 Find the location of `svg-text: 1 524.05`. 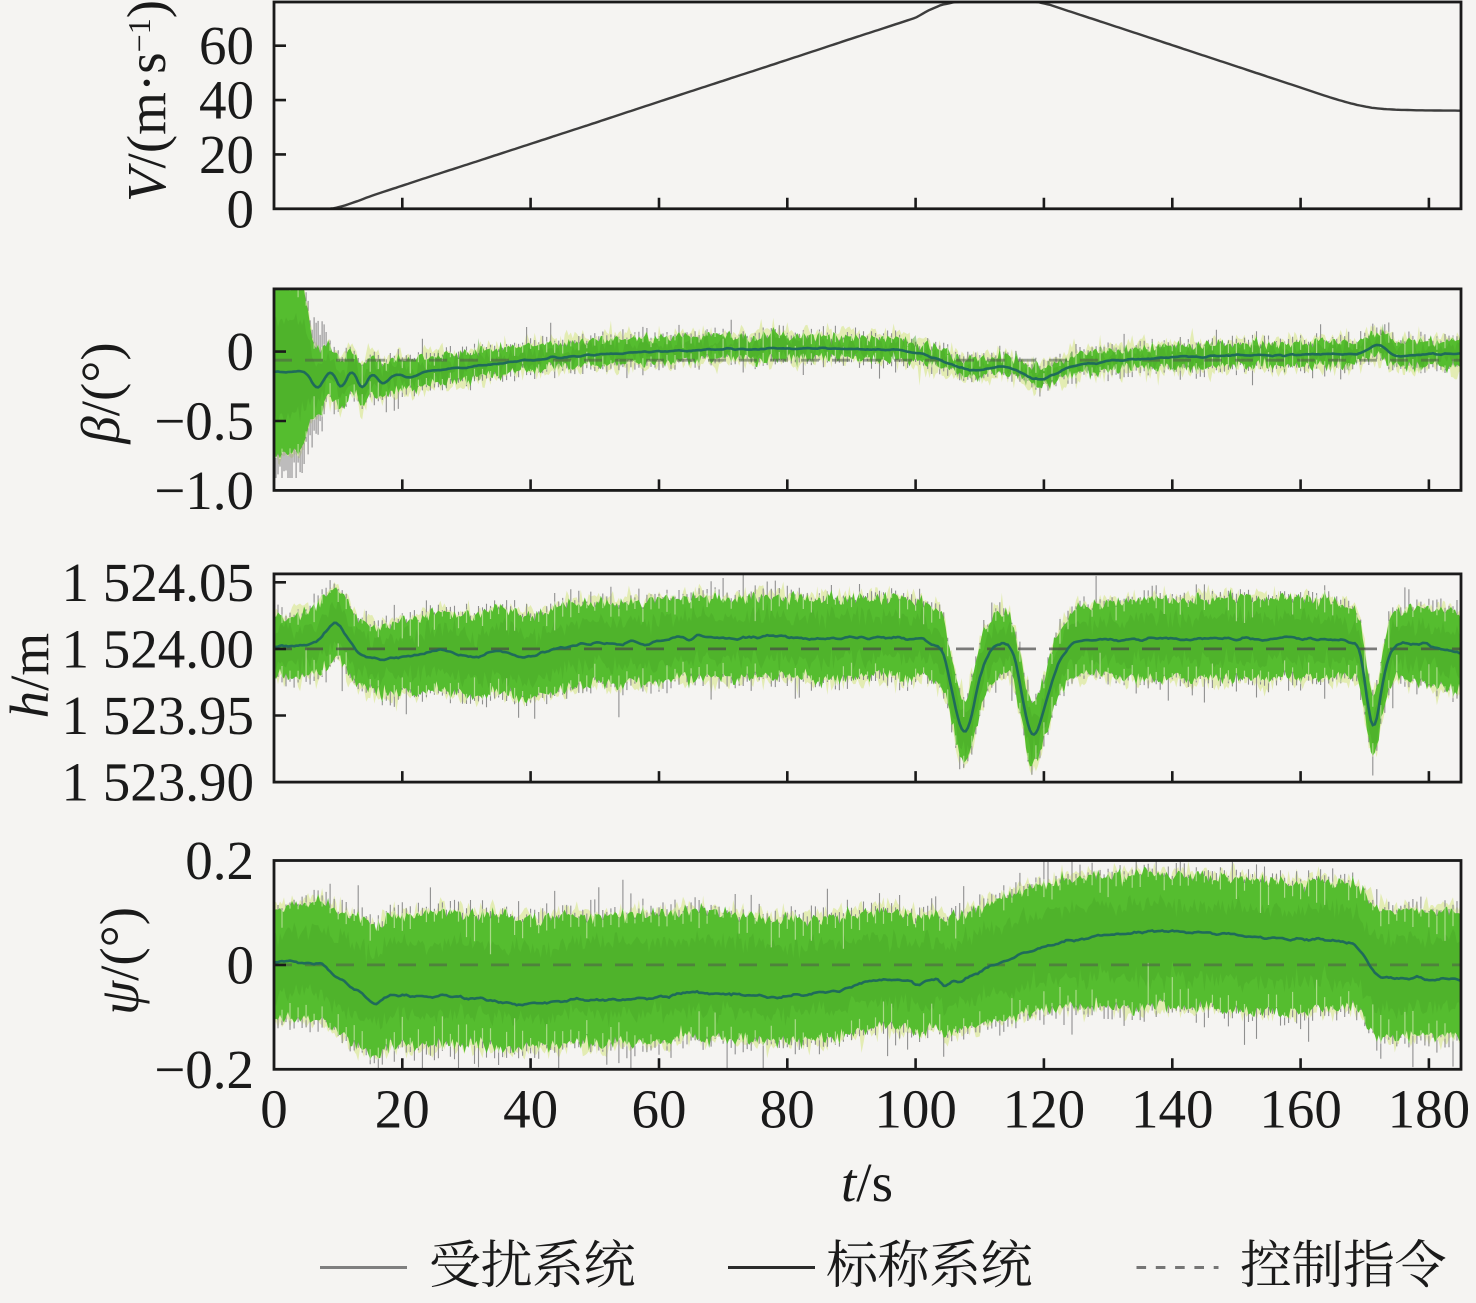

svg-text: 1 524.05 is located at coordinates (158, 582).